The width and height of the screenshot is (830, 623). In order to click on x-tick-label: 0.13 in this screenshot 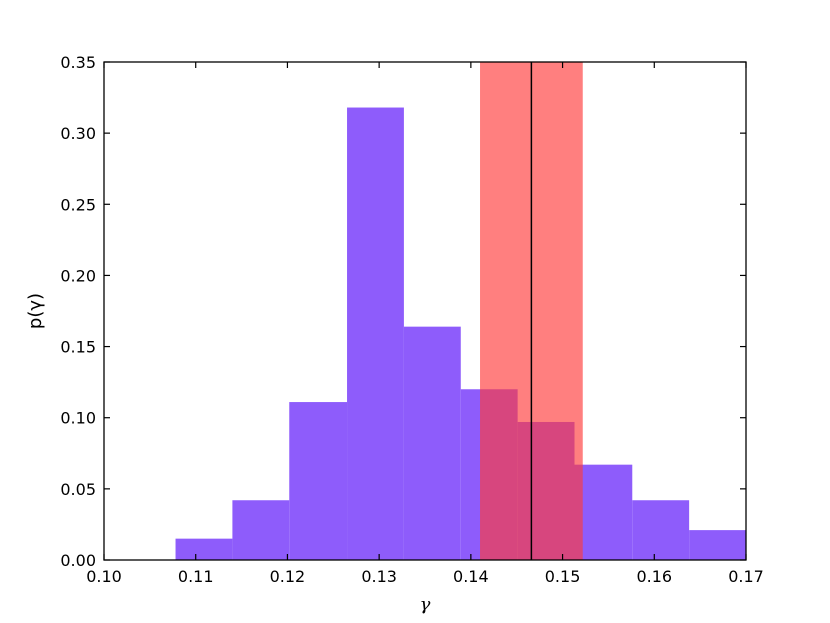, I will do `click(379, 576)`.